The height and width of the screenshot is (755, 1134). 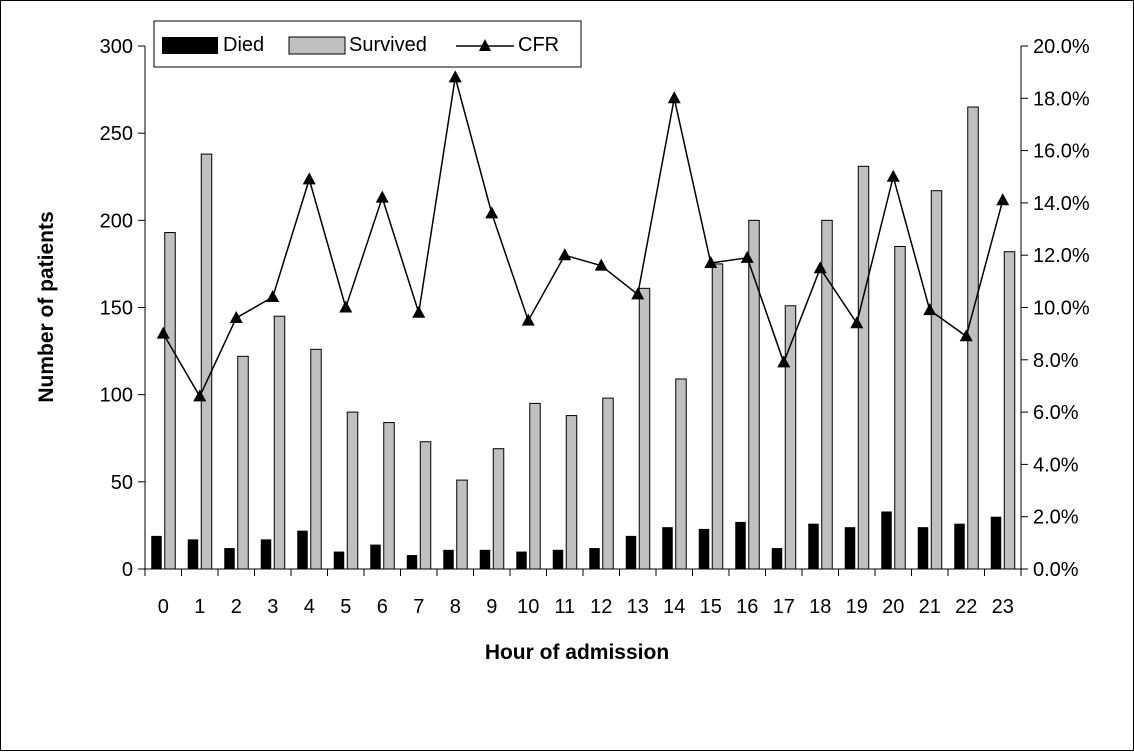 I want to click on legend: Died Survived CFR, so click(x=367, y=44).